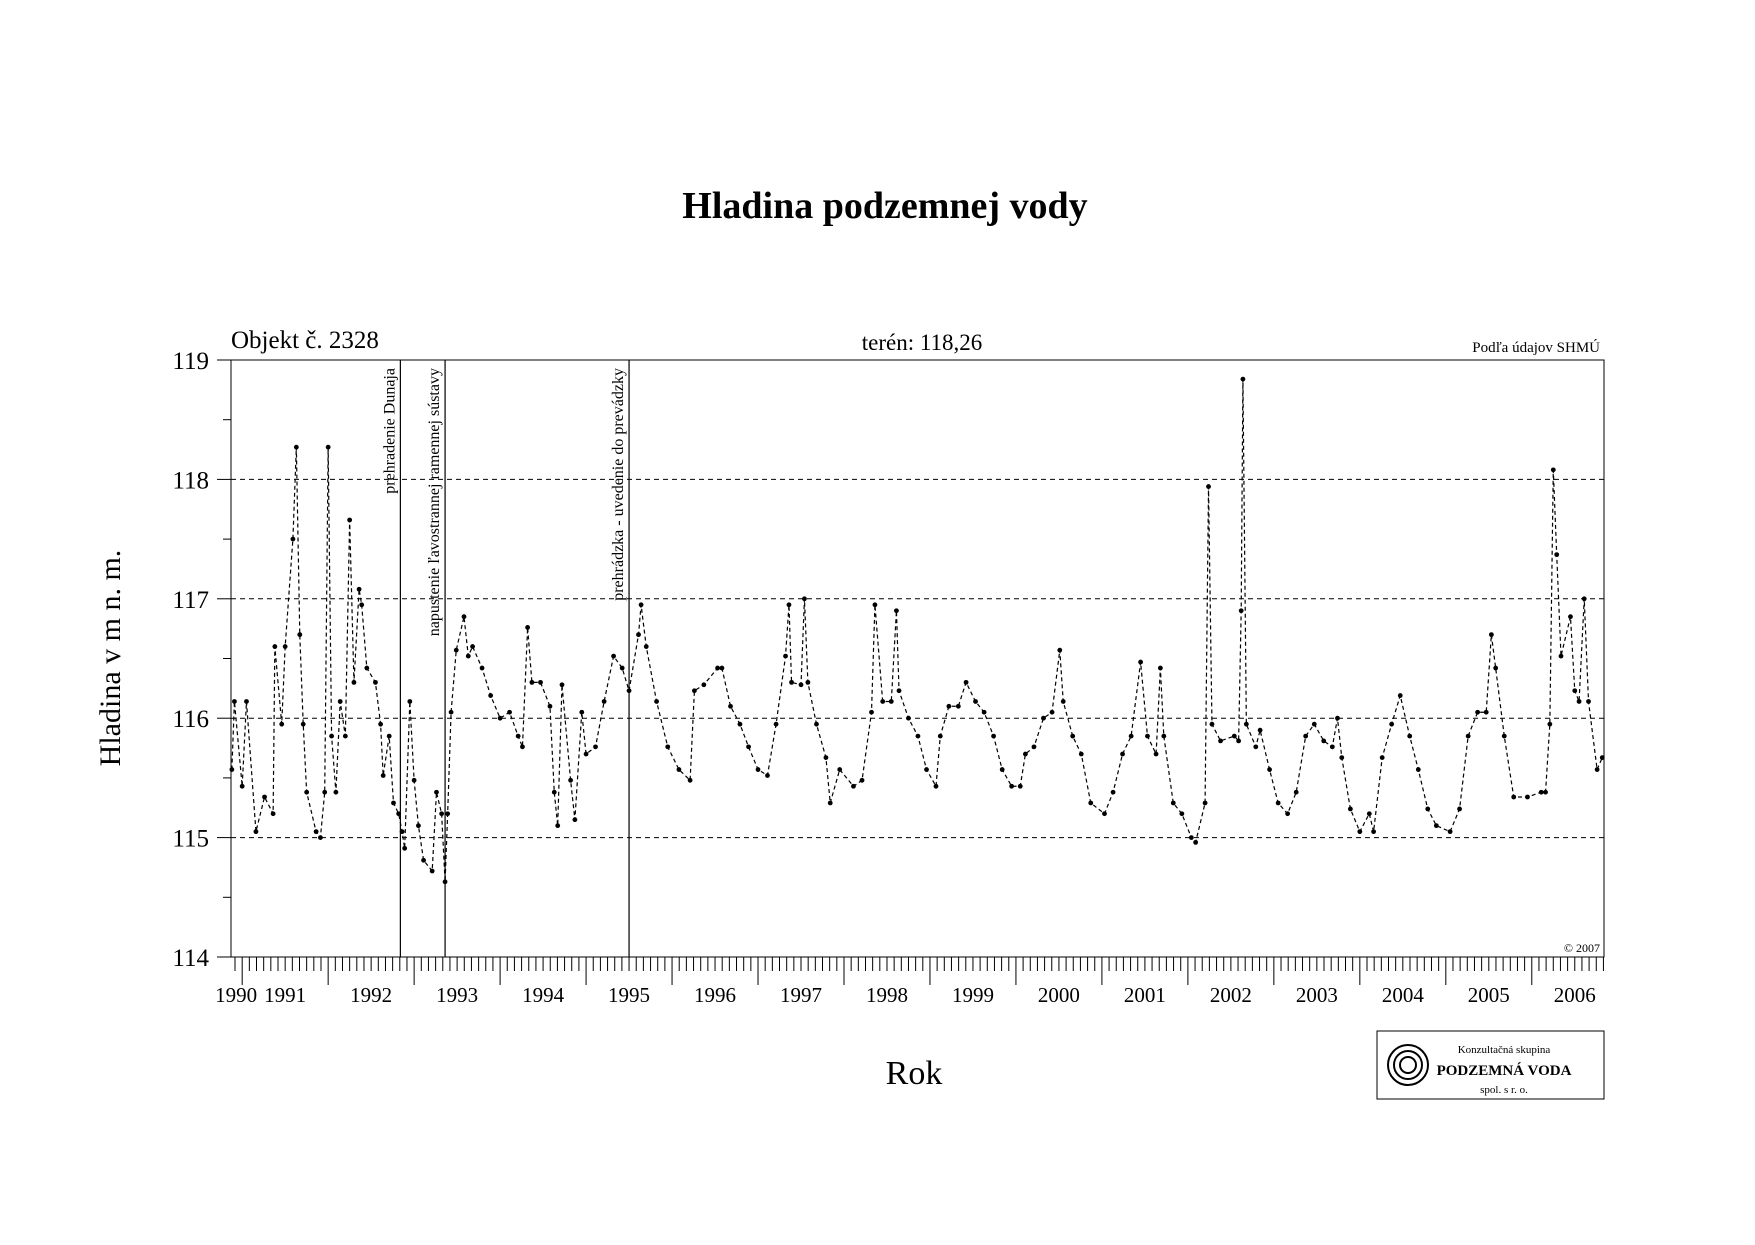 The width and height of the screenshot is (1755, 1245). Describe the element at coordinates (389, 431) in the screenshot. I see `event-label: prehradenie Dunaja` at that location.